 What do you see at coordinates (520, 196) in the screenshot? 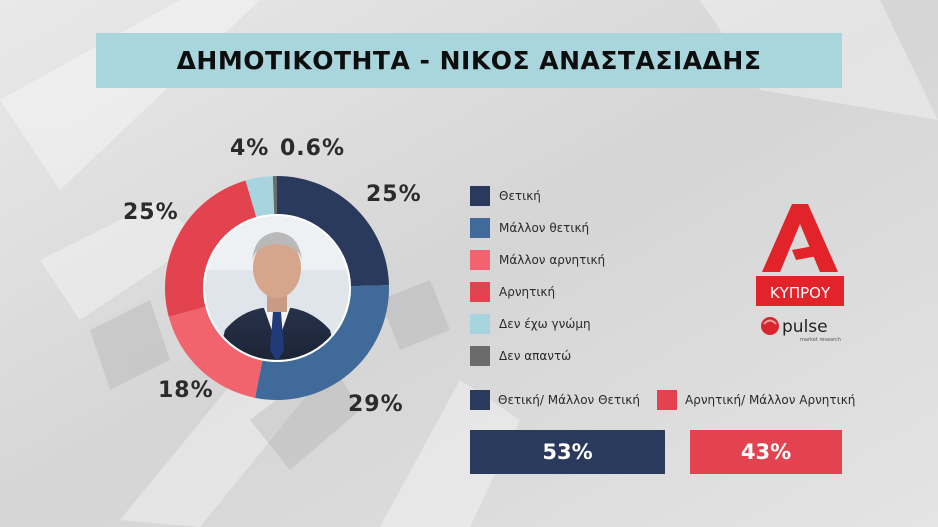
I see `legend-label: Θετική` at bounding box center [520, 196].